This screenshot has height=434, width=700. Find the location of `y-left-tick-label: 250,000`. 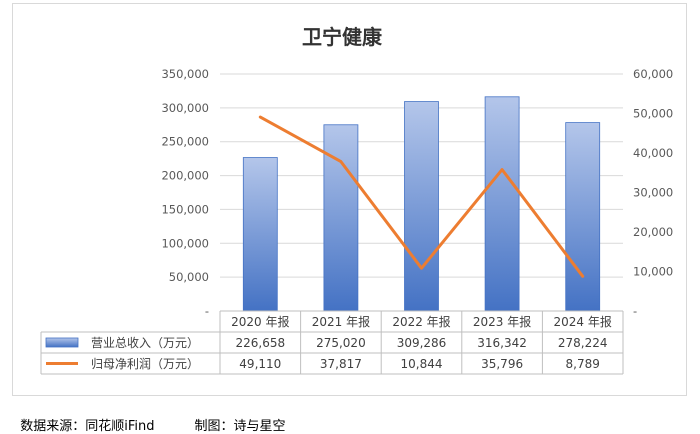

y-left-tick-label: 250,000 is located at coordinates (185, 142).